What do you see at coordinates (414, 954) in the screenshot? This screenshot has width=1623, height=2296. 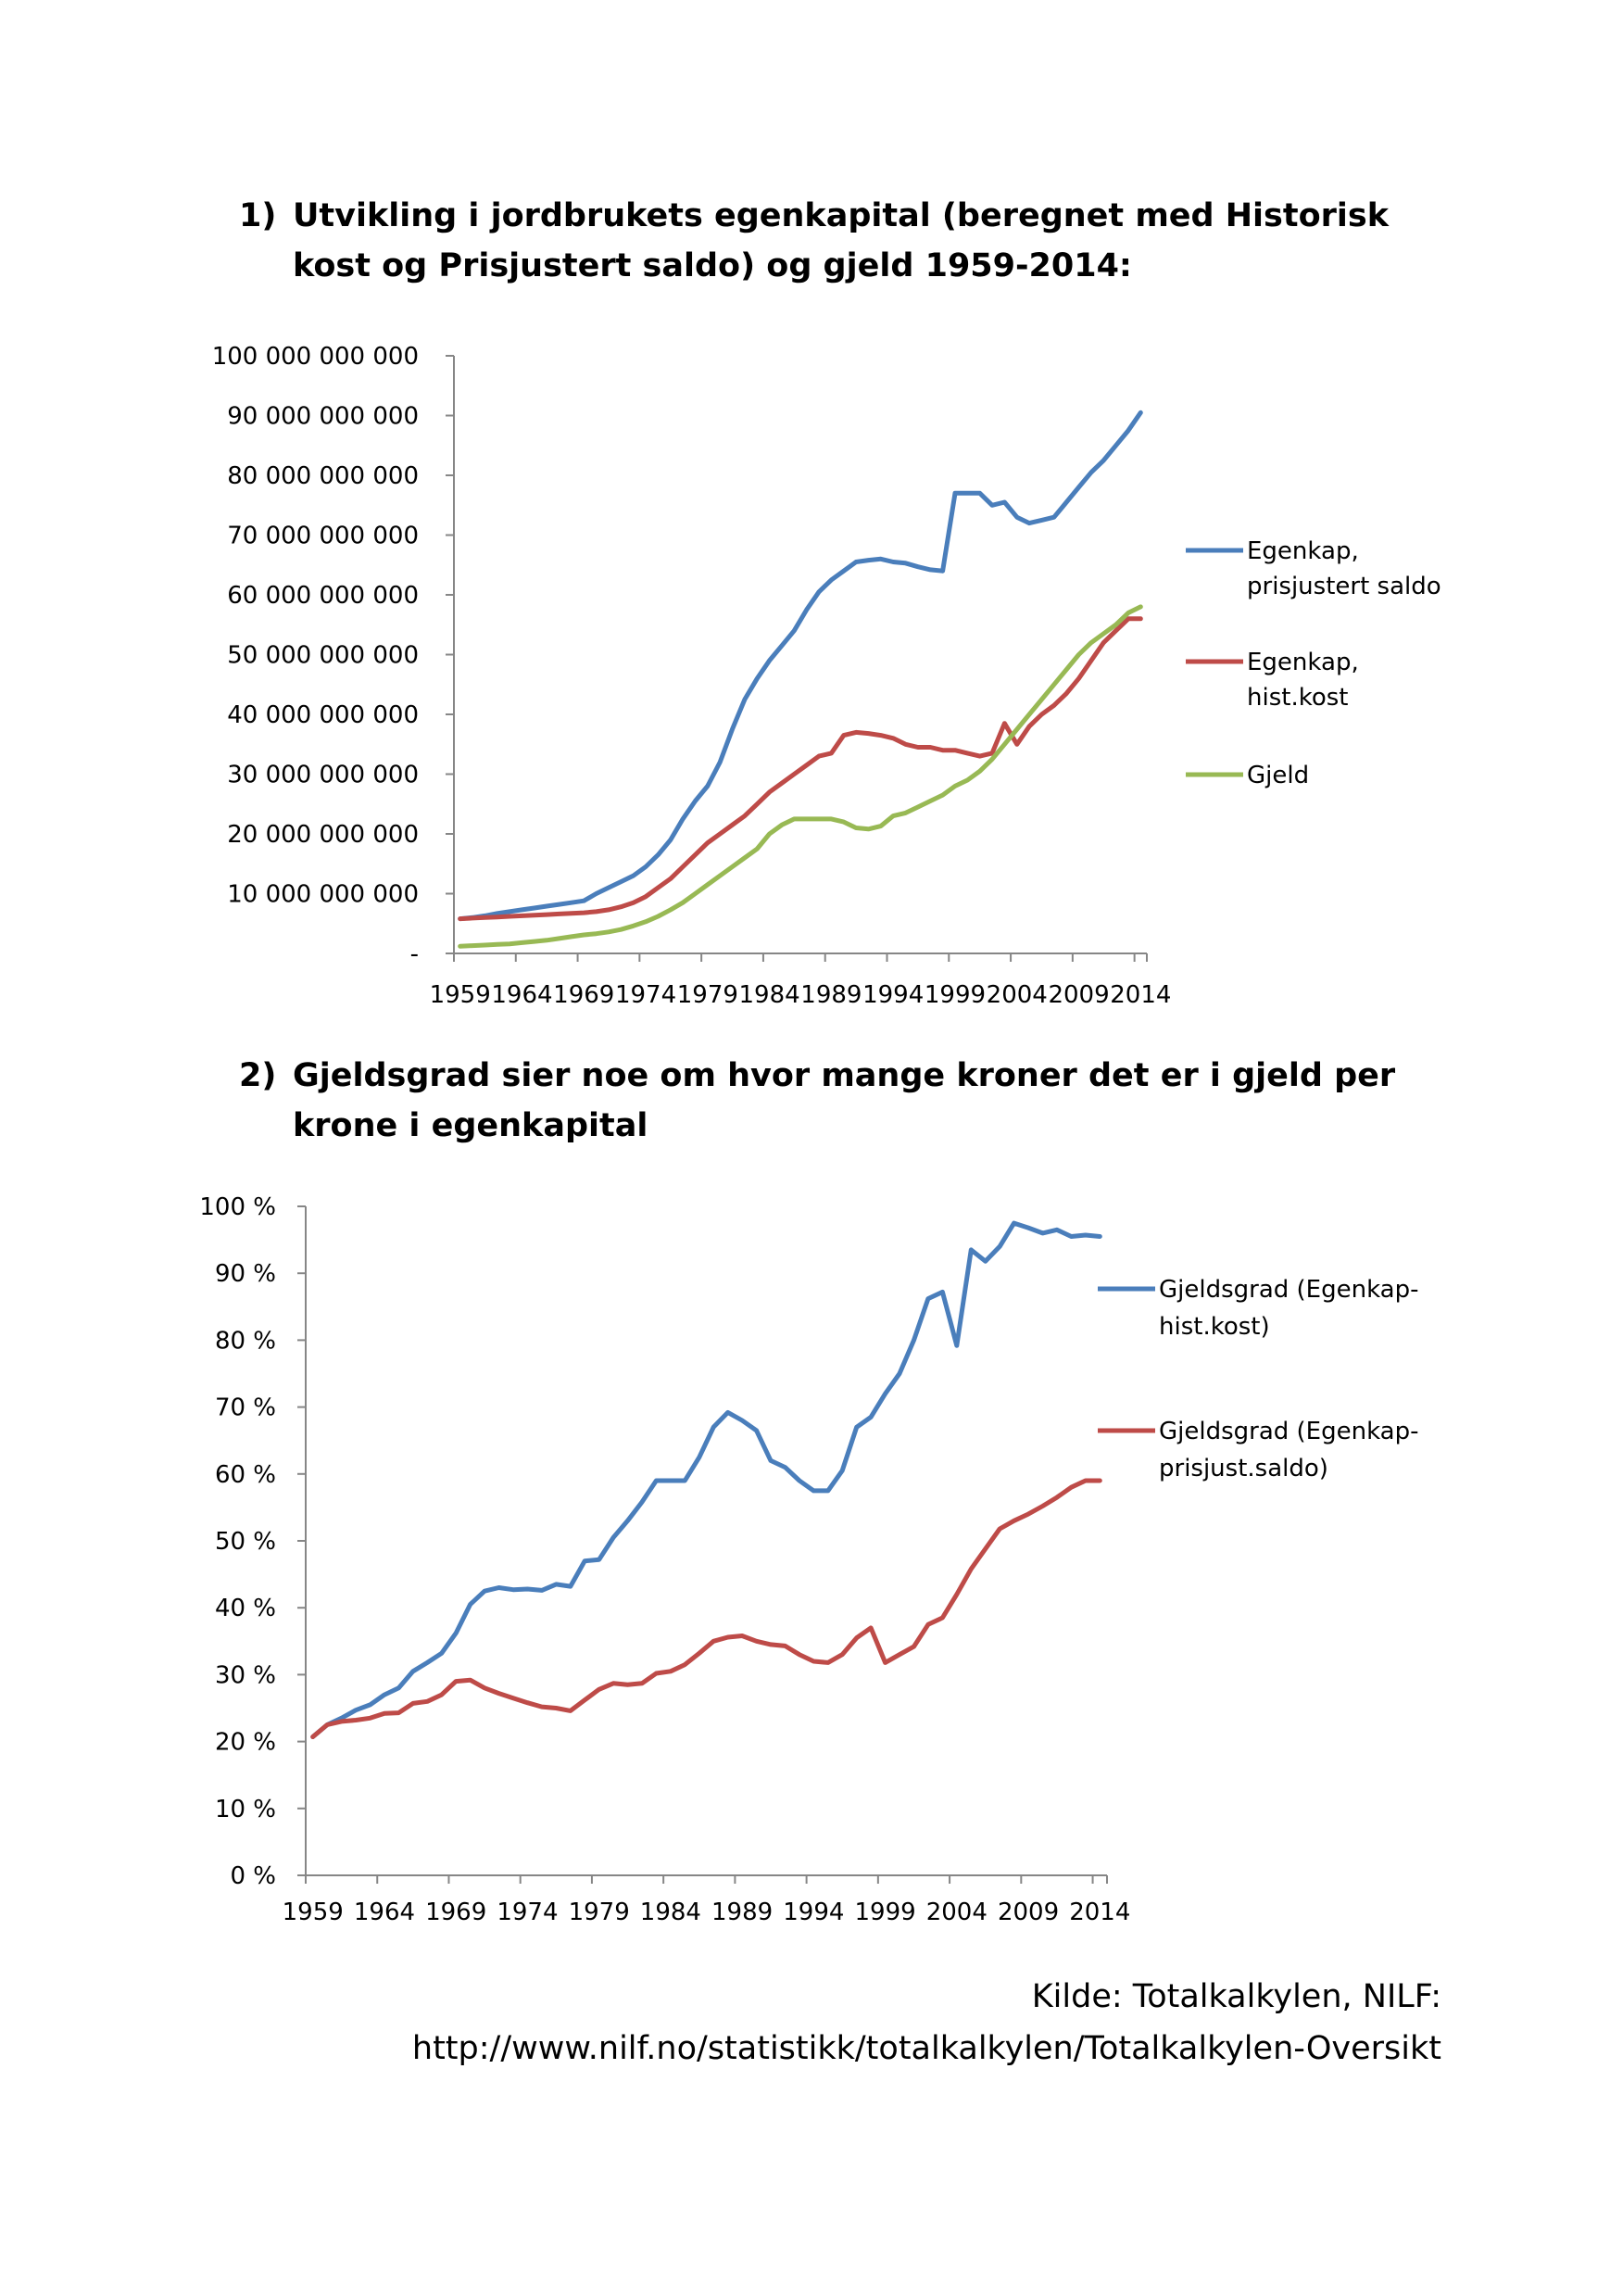 I see `y-tick-label: -` at bounding box center [414, 954].